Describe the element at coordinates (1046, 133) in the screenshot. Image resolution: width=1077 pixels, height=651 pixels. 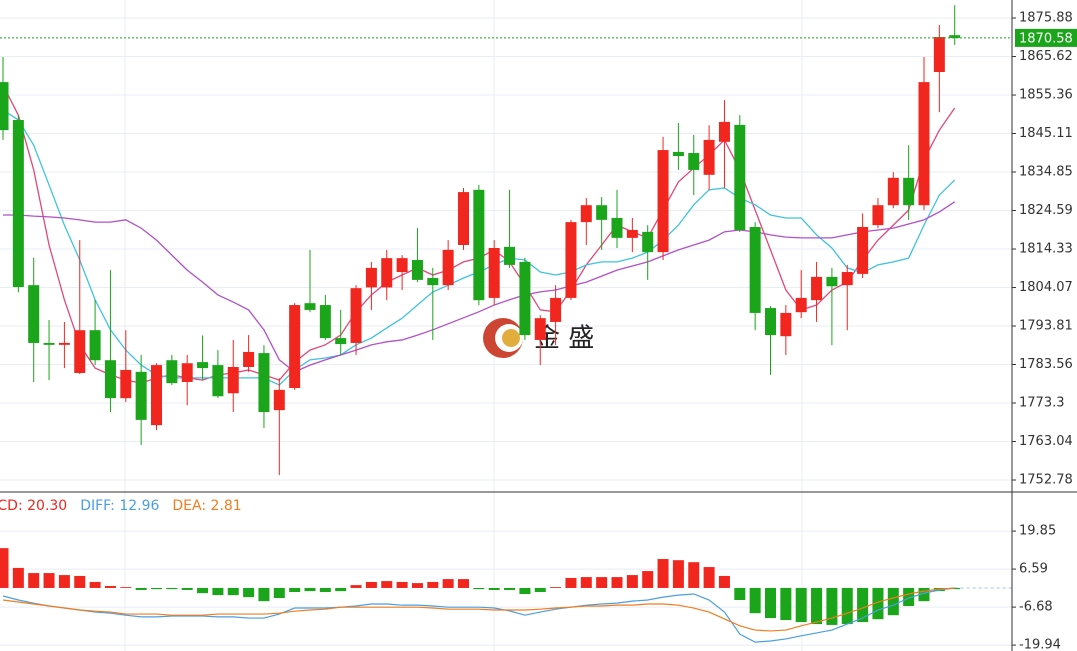
I see `y-tick-label: 1845.11` at that location.